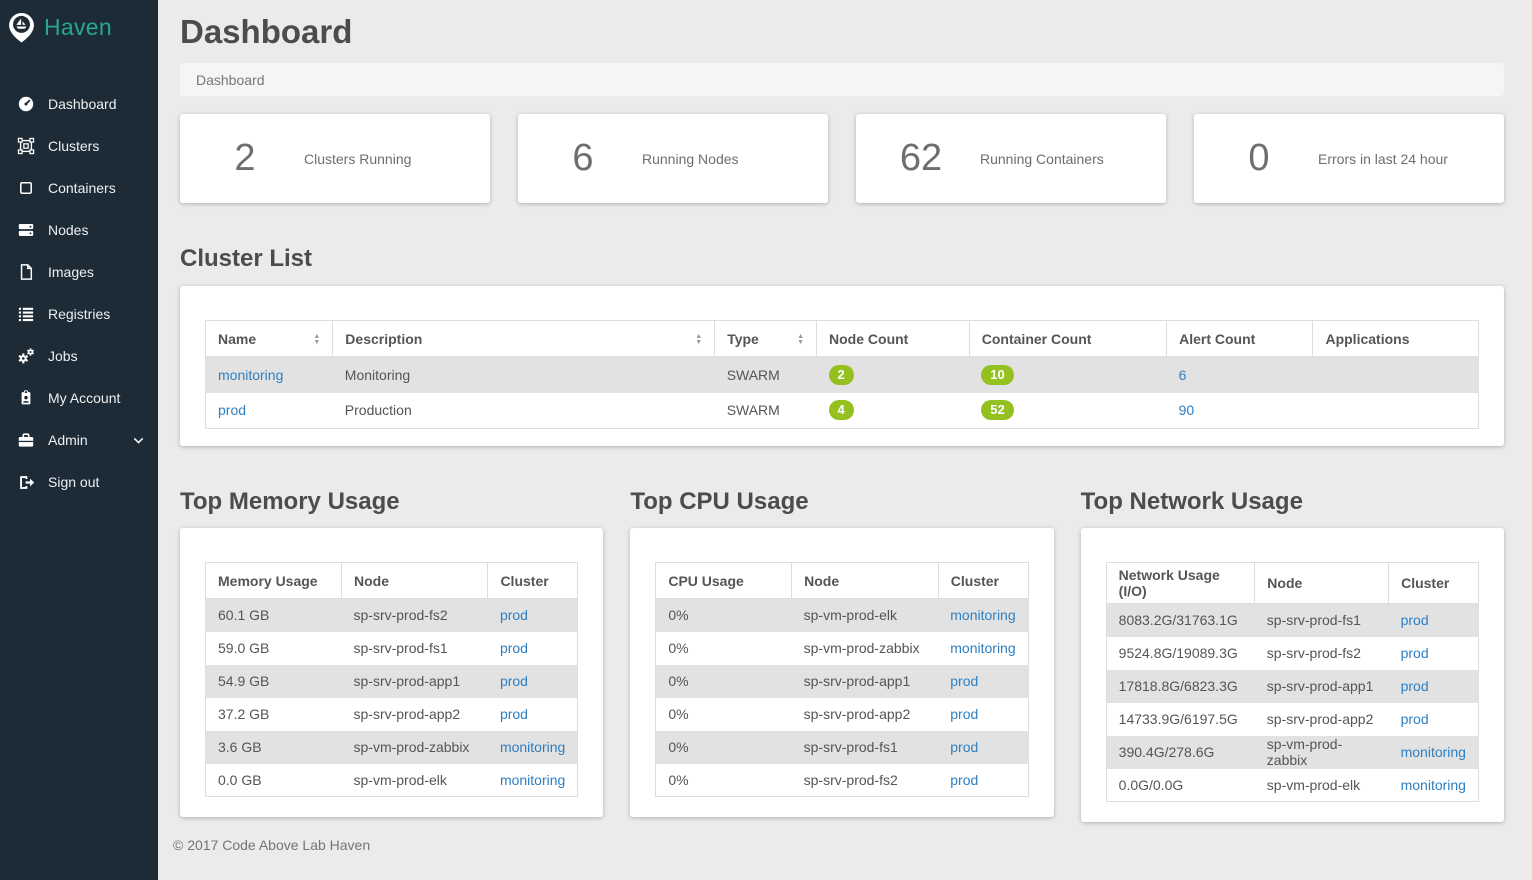 The width and height of the screenshot is (1532, 880). What do you see at coordinates (269, 338) in the screenshot?
I see `column-header-name: ▲ ▼ Name` at bounding box center [269, 338].